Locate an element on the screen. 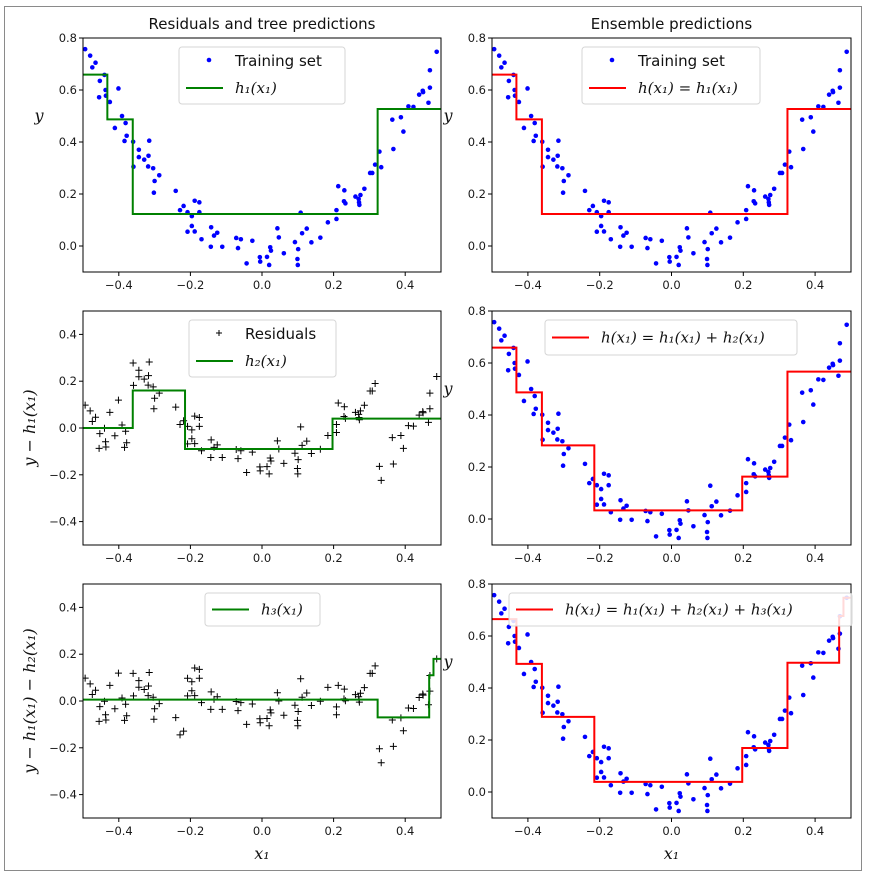  y-axis-label: y is located at coordinates (38, 115).